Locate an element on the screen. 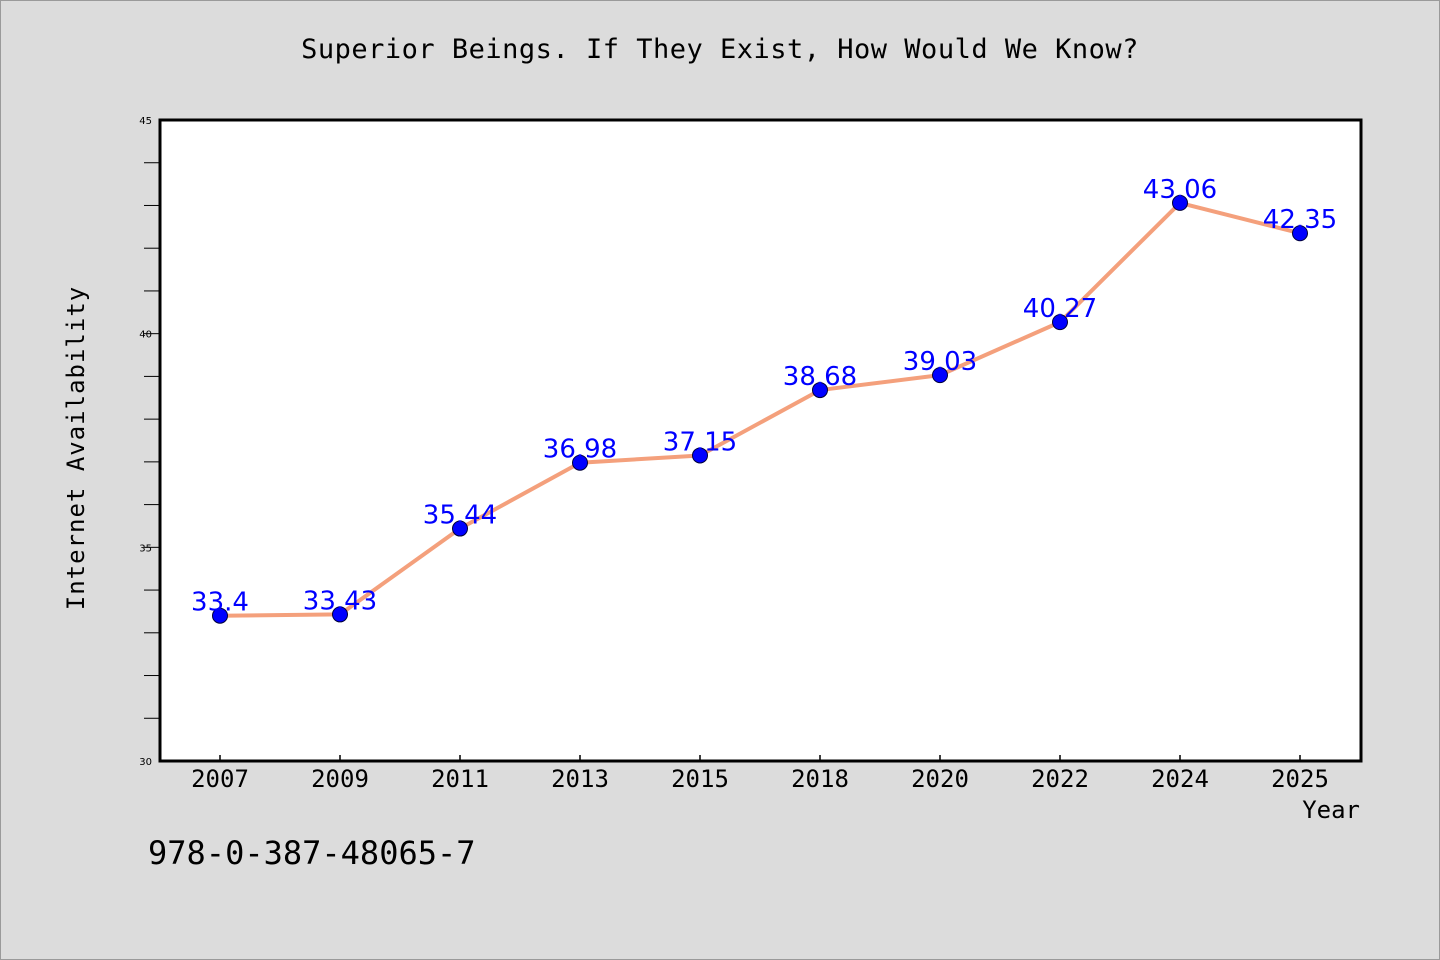 The width and height of the screenshot is (1440, 960). x-axis-ticks: 2007 2009 2011 2013 2015 2018 2020 2022 2024 2025 is located at coordinates (760, 774).